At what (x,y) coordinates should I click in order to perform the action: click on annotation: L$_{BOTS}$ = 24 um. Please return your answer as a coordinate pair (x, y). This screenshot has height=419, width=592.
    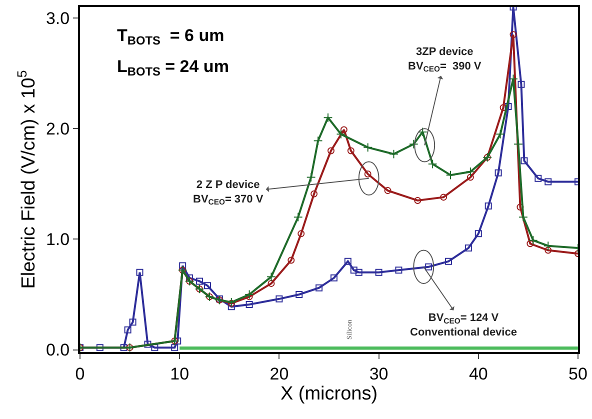
    Looking at the image, I should click on (173, 68).